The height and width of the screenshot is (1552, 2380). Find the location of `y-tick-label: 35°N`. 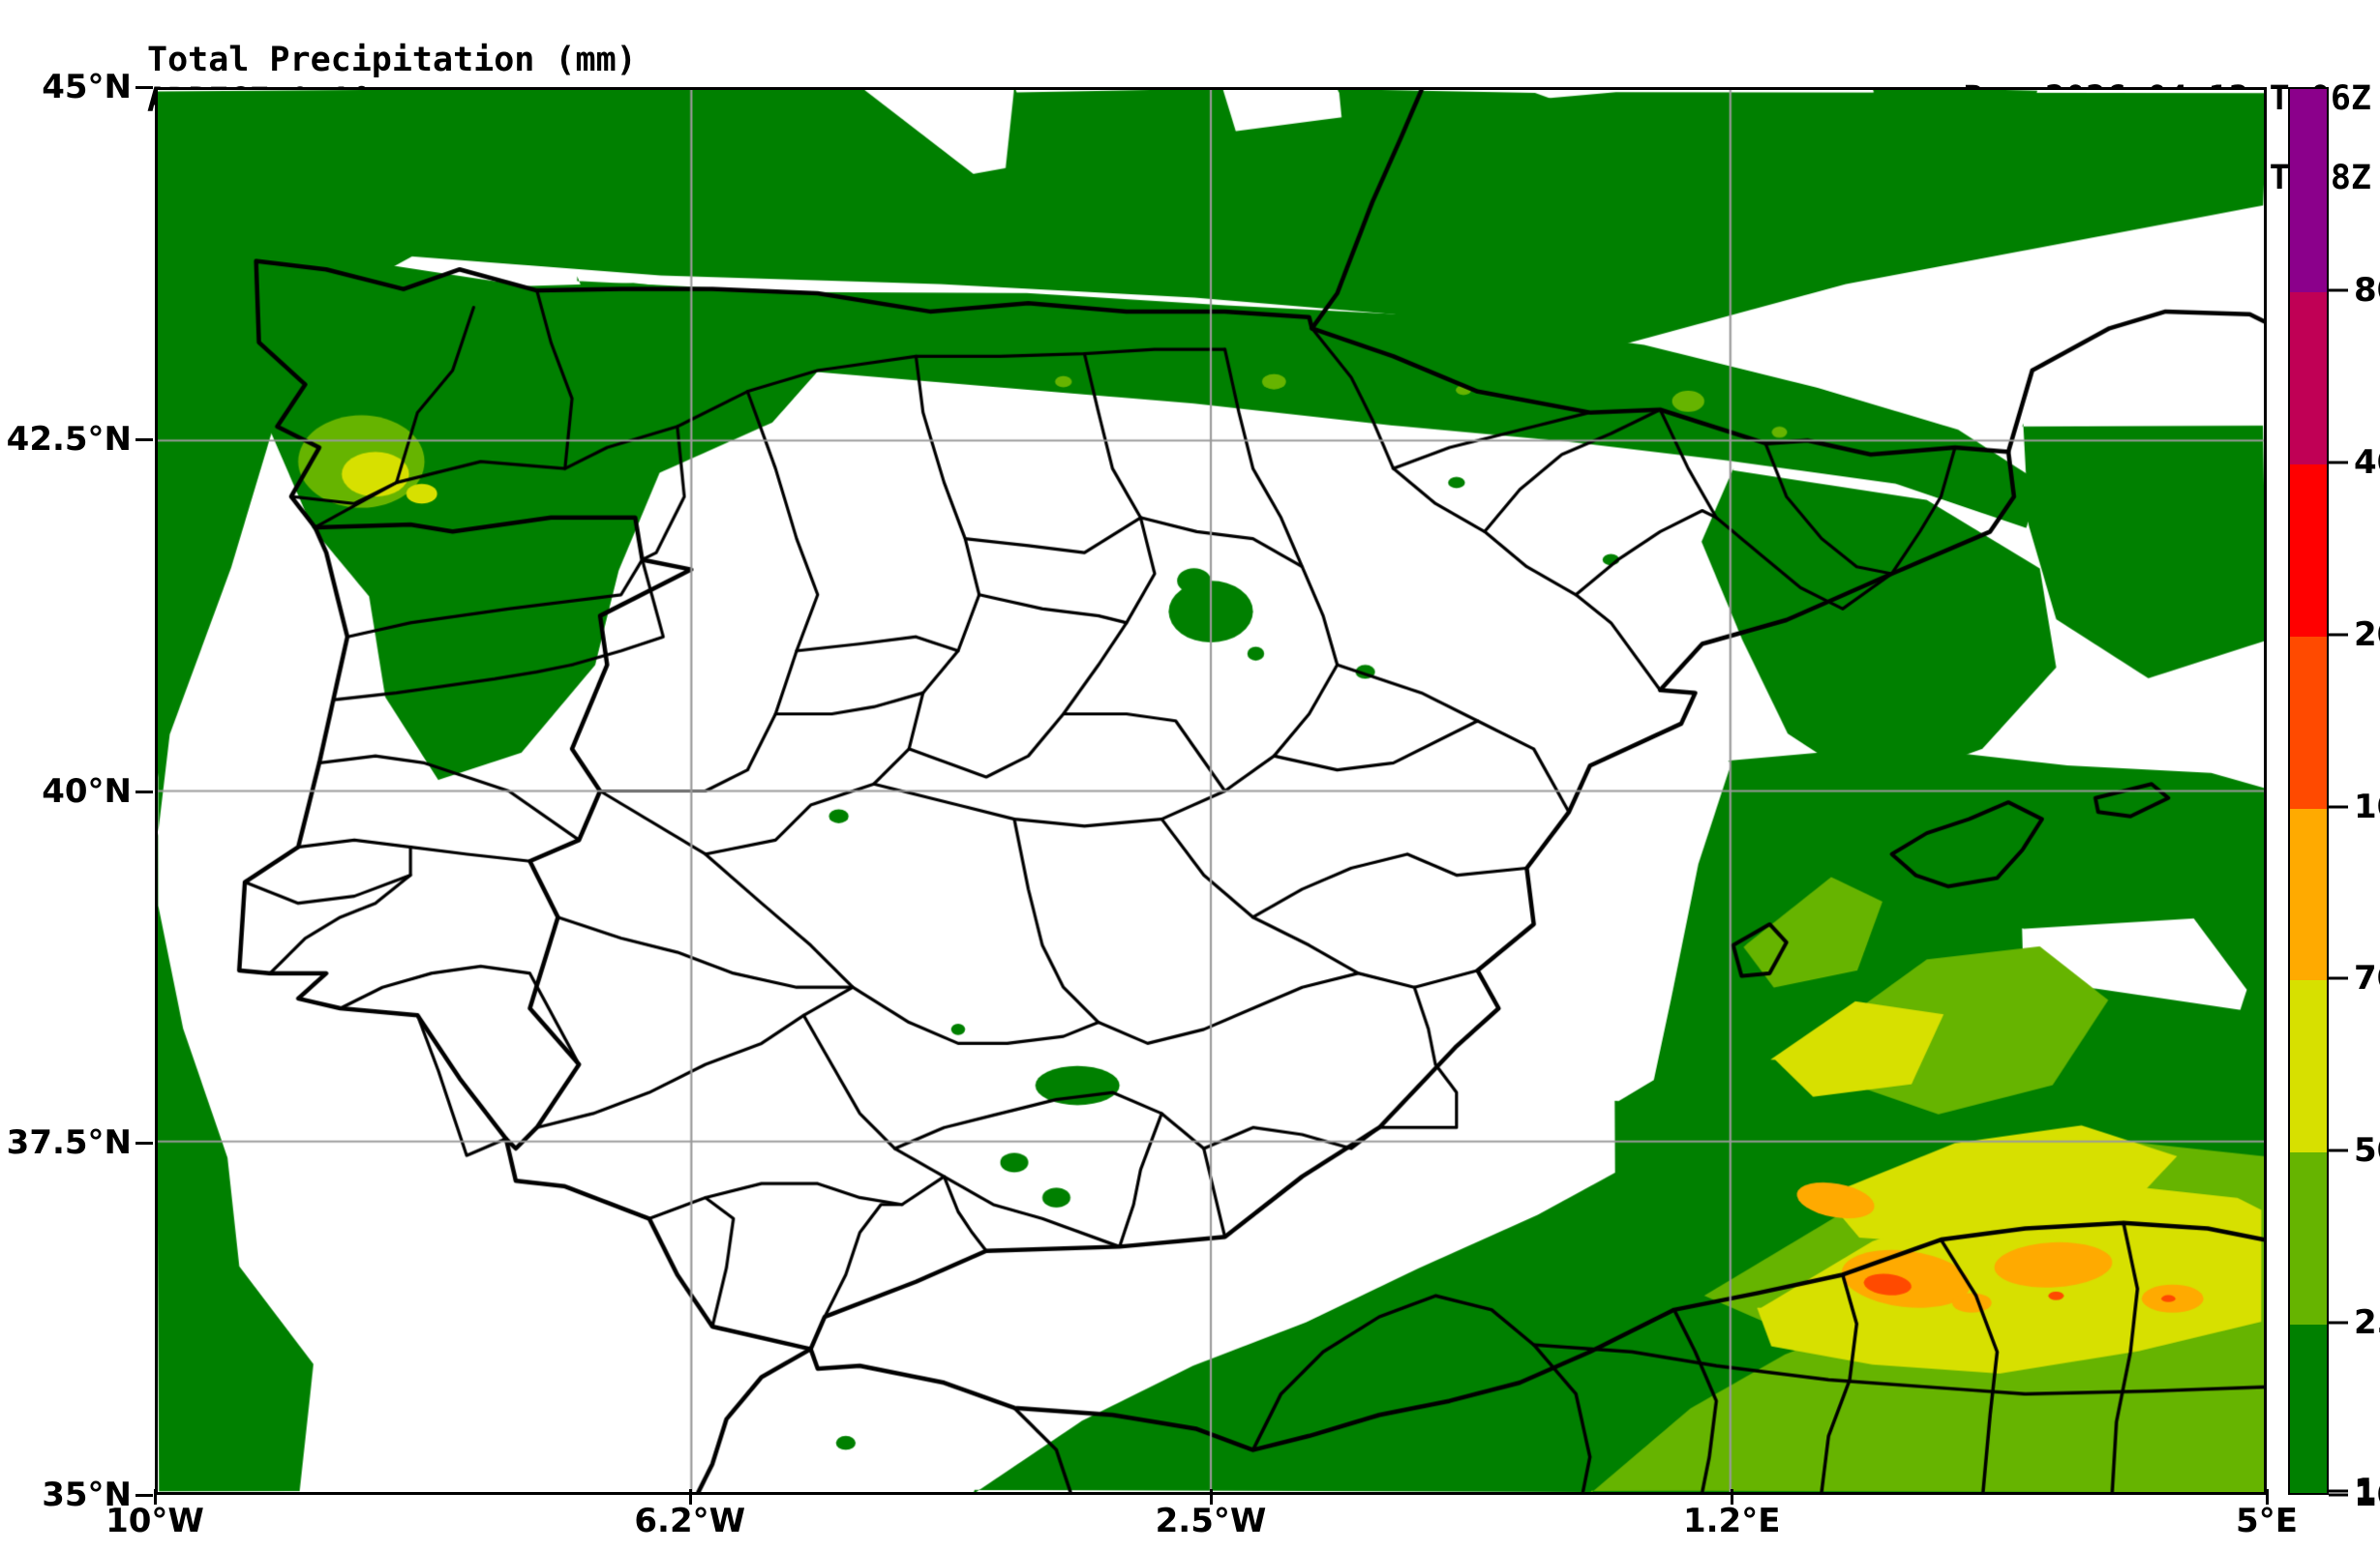

y-tick-label: 35°N is located at coordinates (87, 1495).